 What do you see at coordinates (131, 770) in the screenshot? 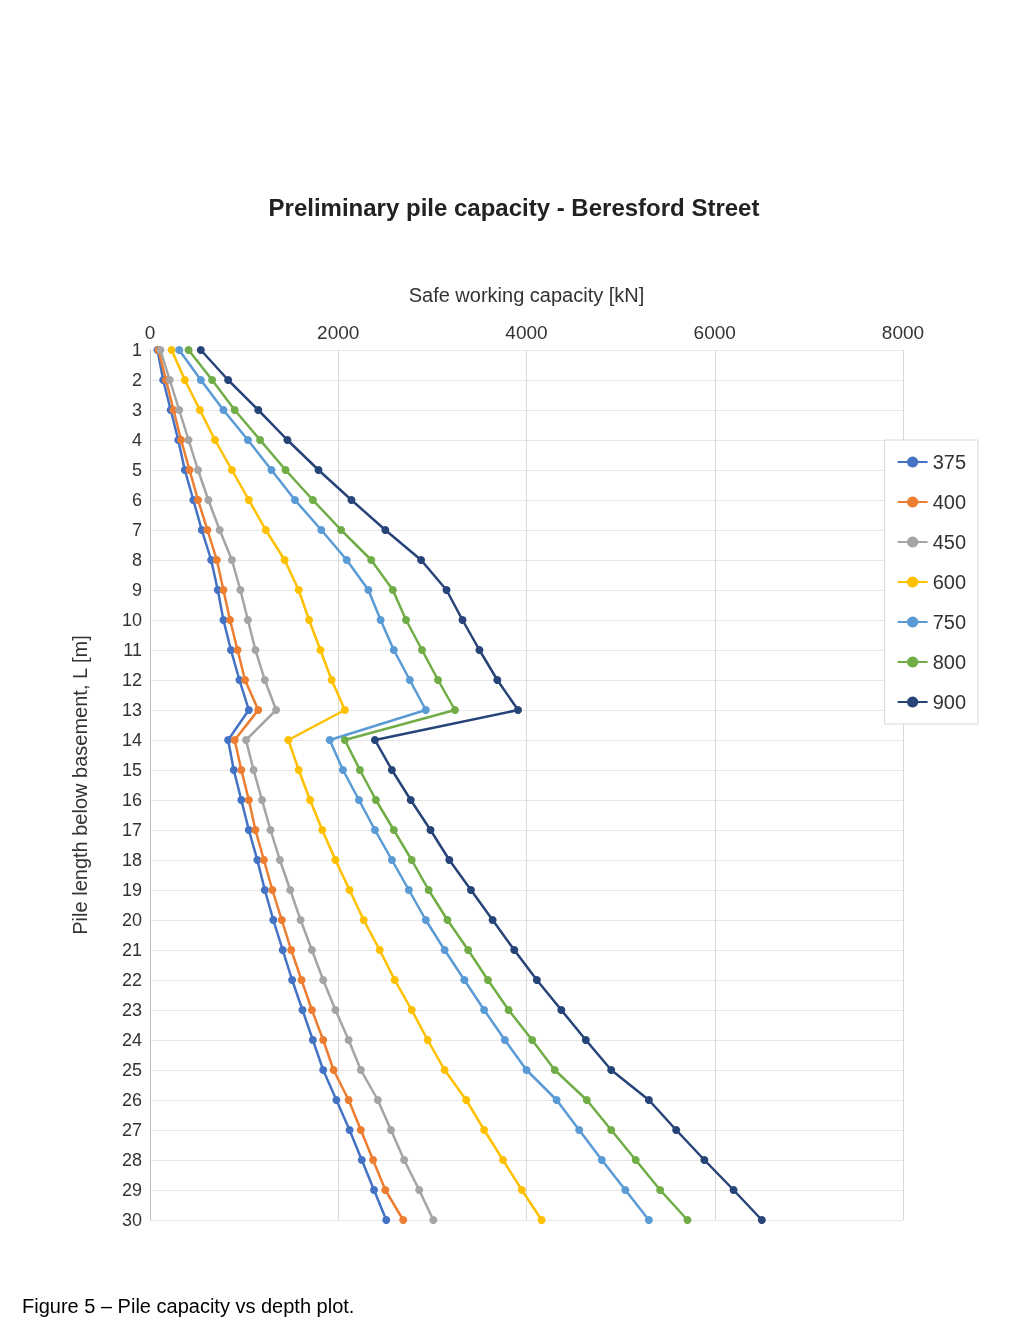
I see `y-tick-label: 15` at bounding box center [131, 770].